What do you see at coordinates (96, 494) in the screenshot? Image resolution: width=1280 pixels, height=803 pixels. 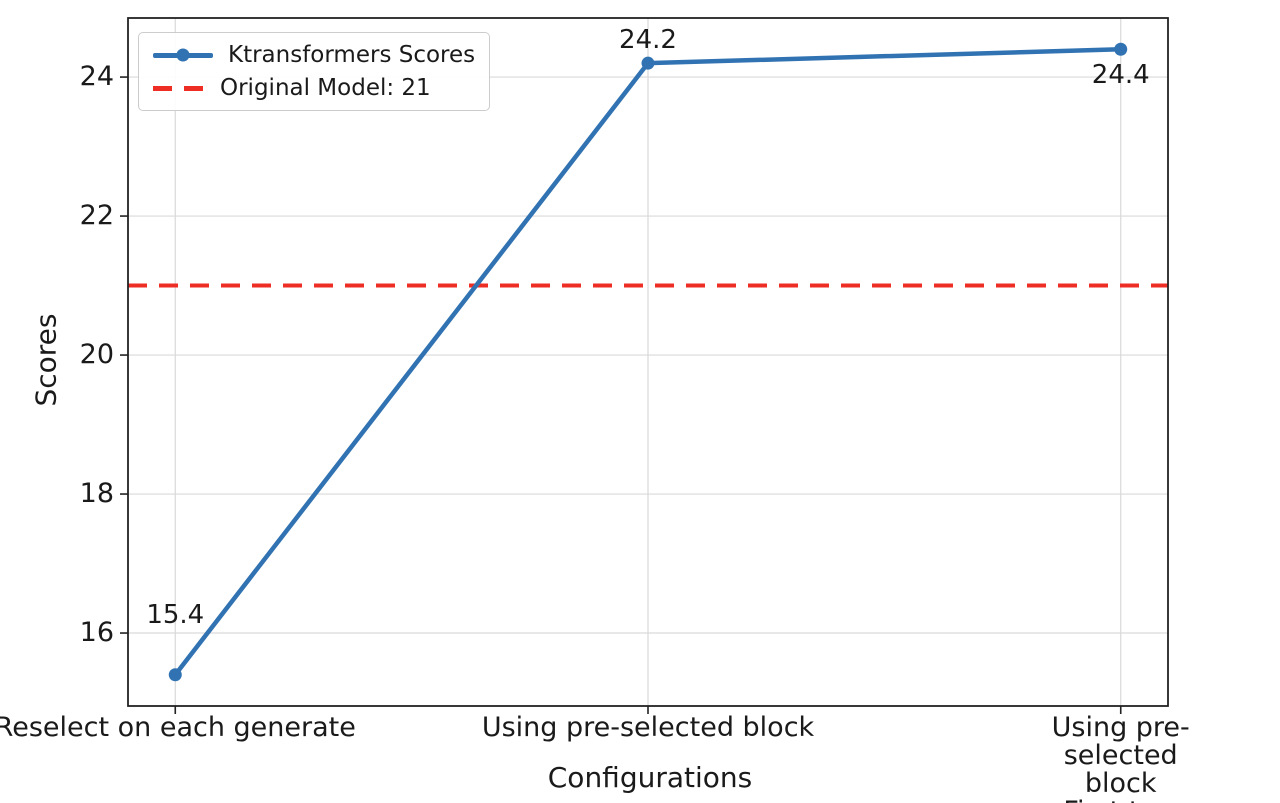 I see `y-tick-label: 18` at bounding box center [96, 494].